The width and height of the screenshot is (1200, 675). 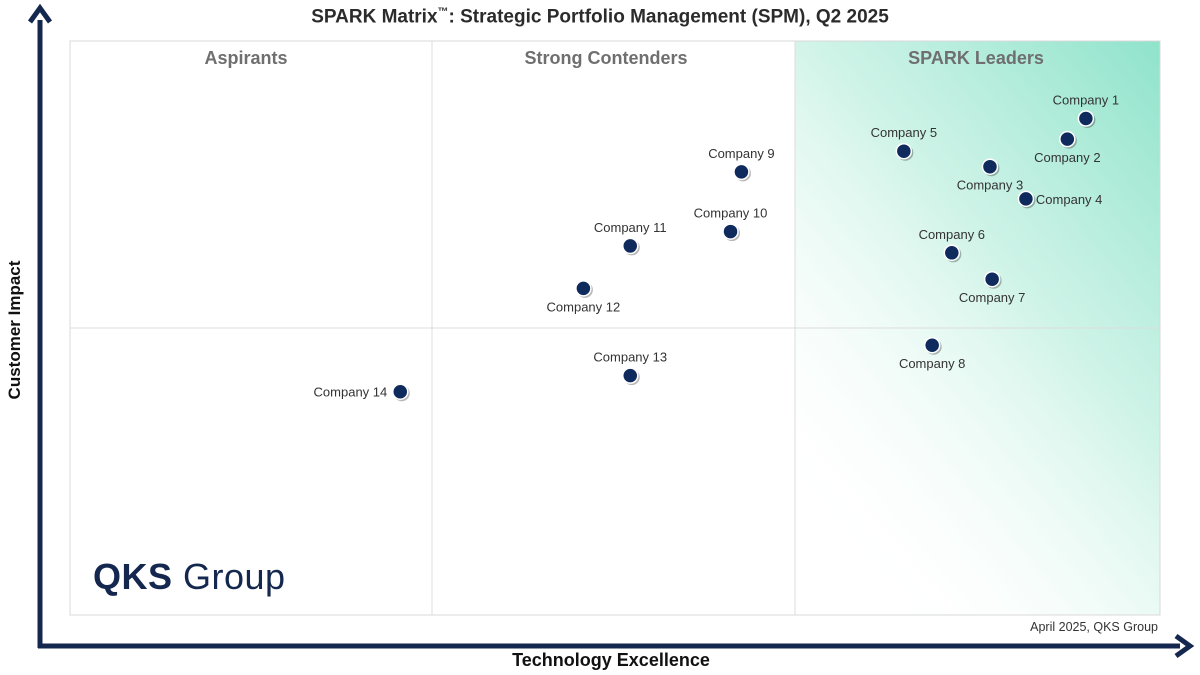 I want to click on date-credit: April 2025, QKS Group, so click(x=1094, y=627).